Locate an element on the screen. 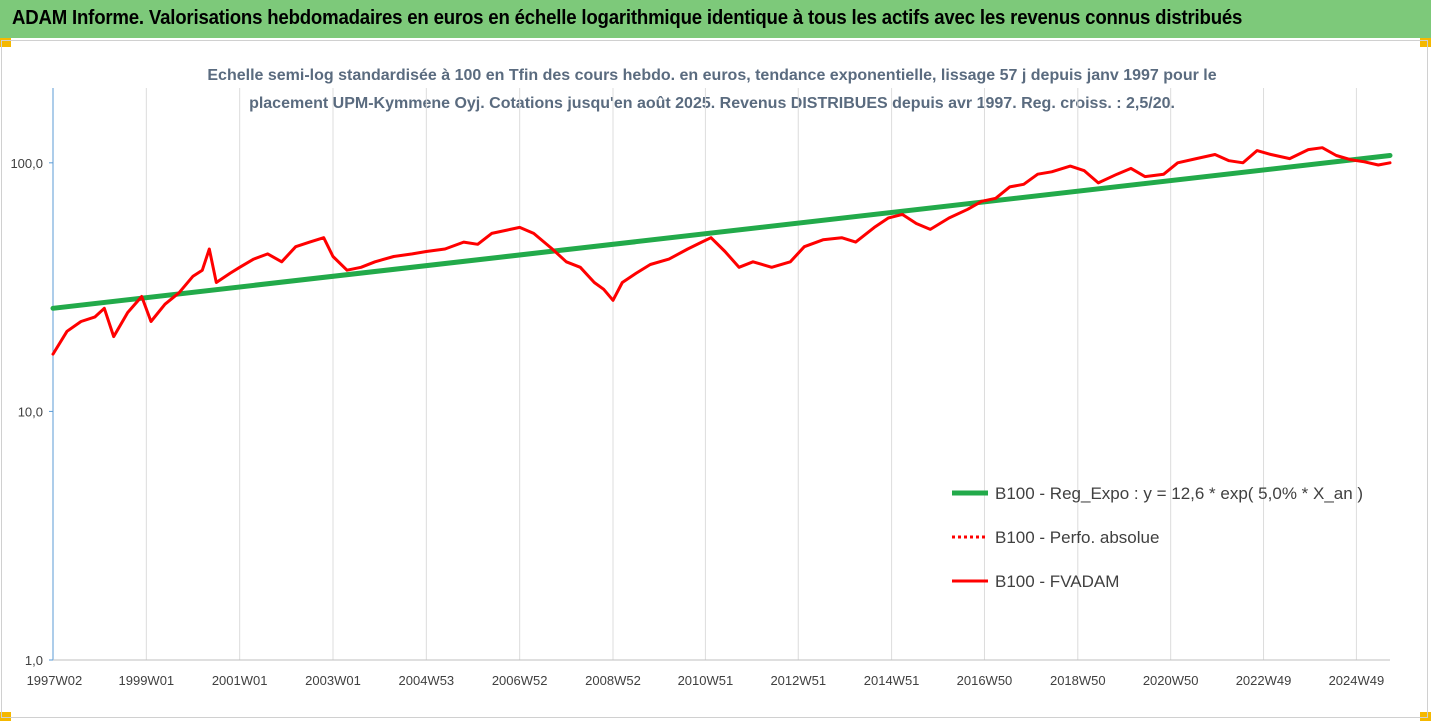  x-tick-label: 2008W52 is located at coordinates (613, 680).